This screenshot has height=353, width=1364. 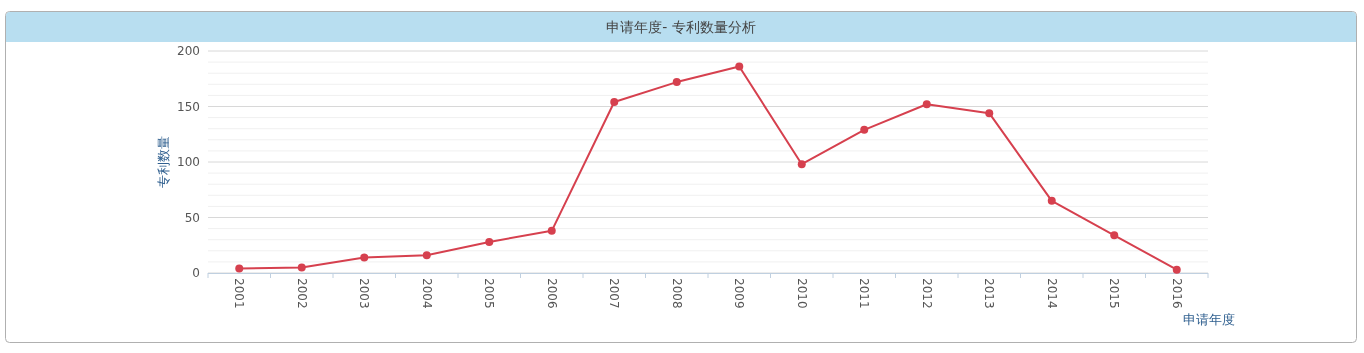 What do you see at coordinates (364, 293) in the screenshot?
I see `x-tick-label: 2003` at bounding box center [364, 293].